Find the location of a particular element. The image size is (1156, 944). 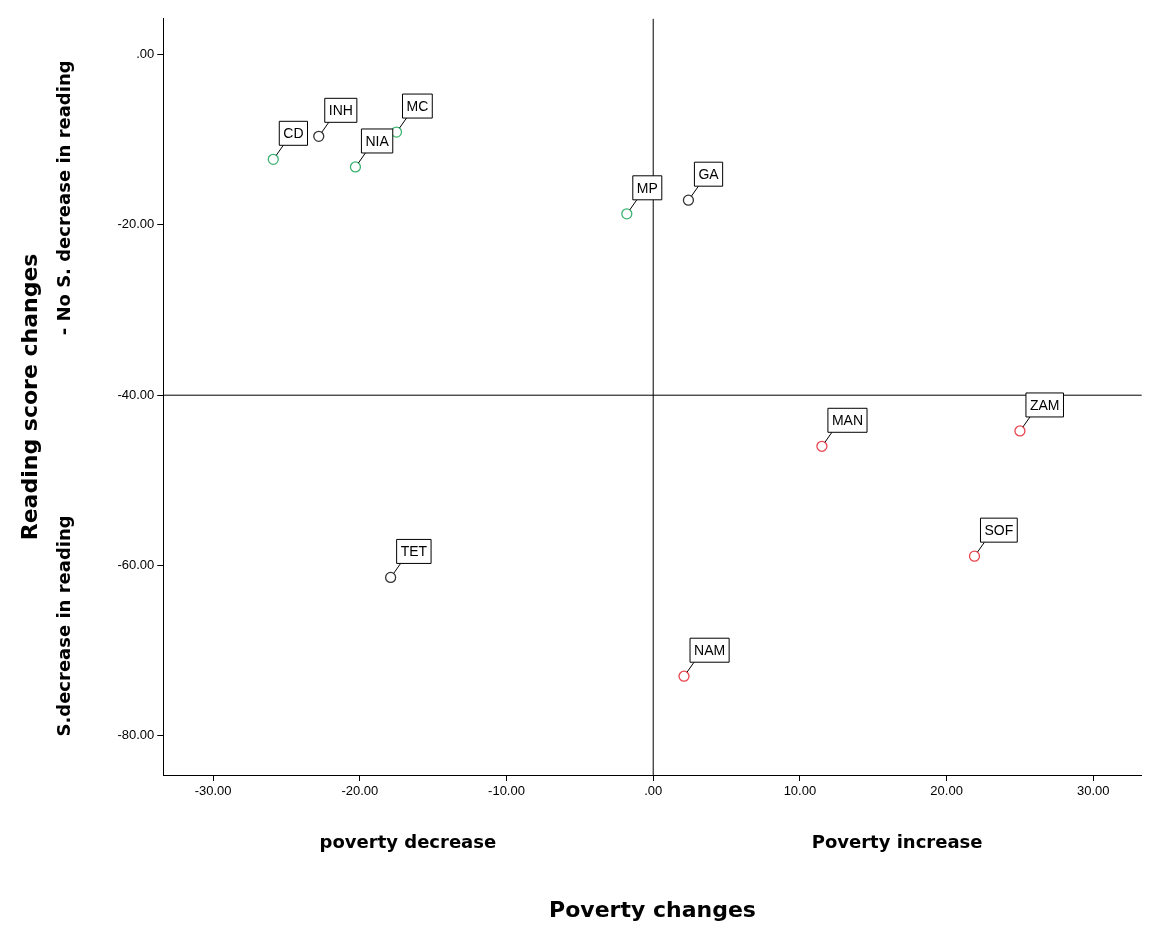

y-axis-title: Reading score changes is located at coordinates (29, 397).